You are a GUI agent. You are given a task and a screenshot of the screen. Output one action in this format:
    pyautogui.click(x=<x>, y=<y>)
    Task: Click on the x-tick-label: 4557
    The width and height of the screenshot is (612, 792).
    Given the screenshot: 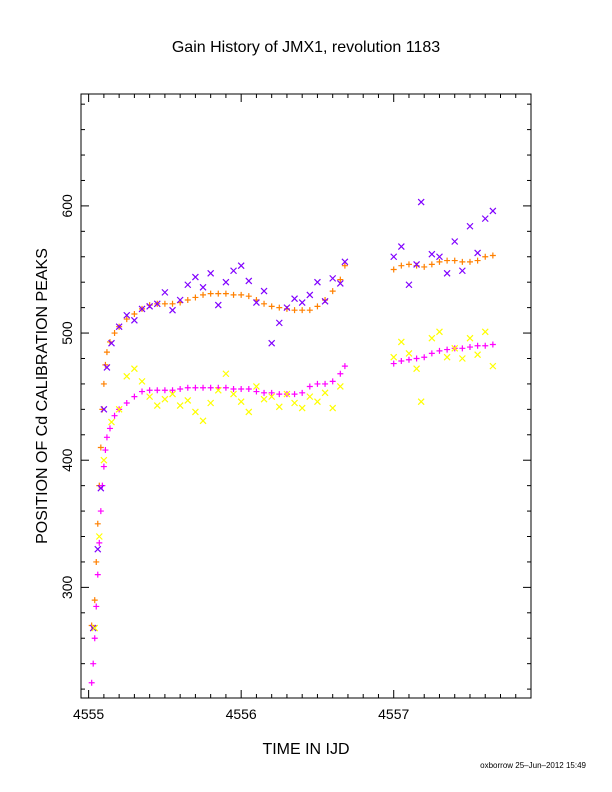 What is the action you would take?
    pyautogui.click(x=393, y=714)
    